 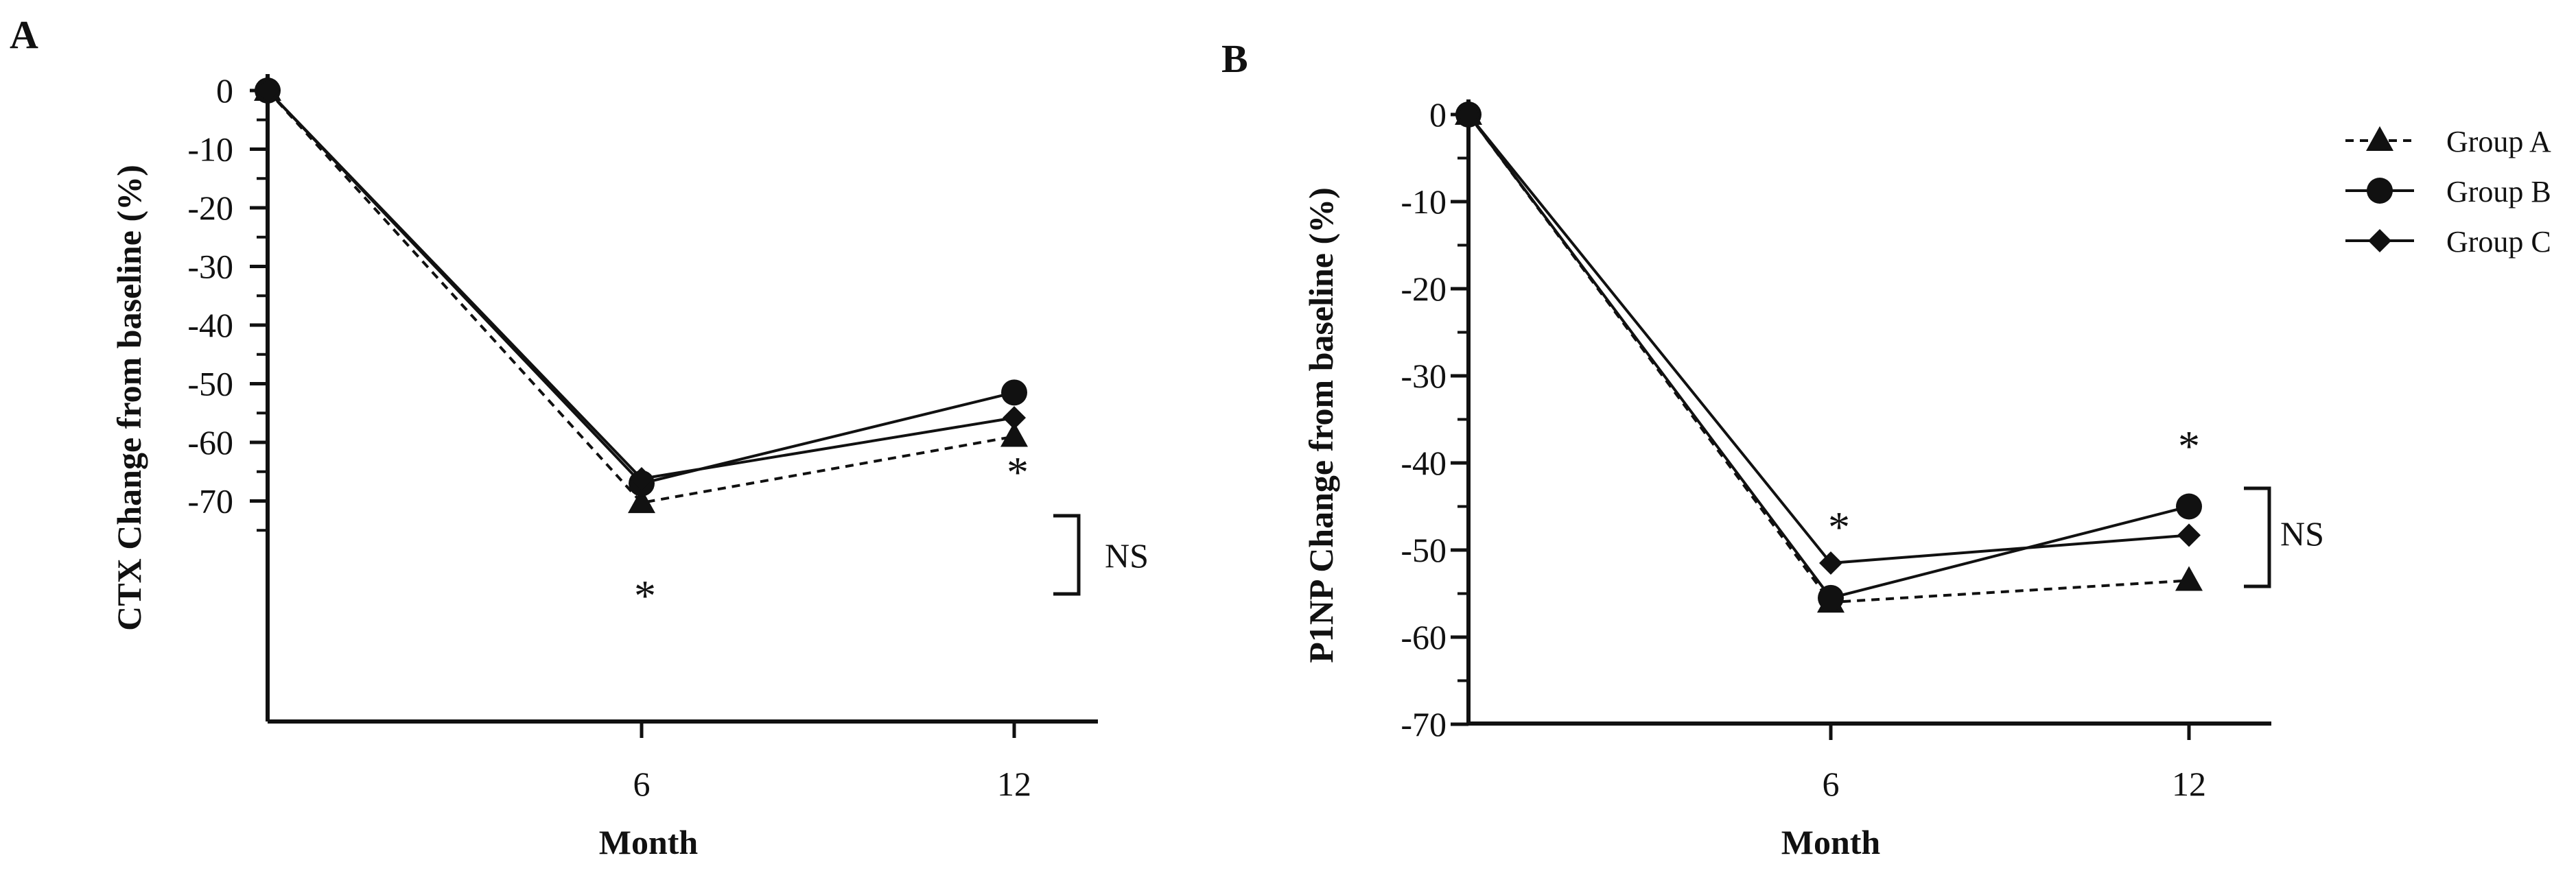 What do you see at coordinates (640, 288) in the screenshot?
I see `series-line-group-b` at bounding box center [640, 288].